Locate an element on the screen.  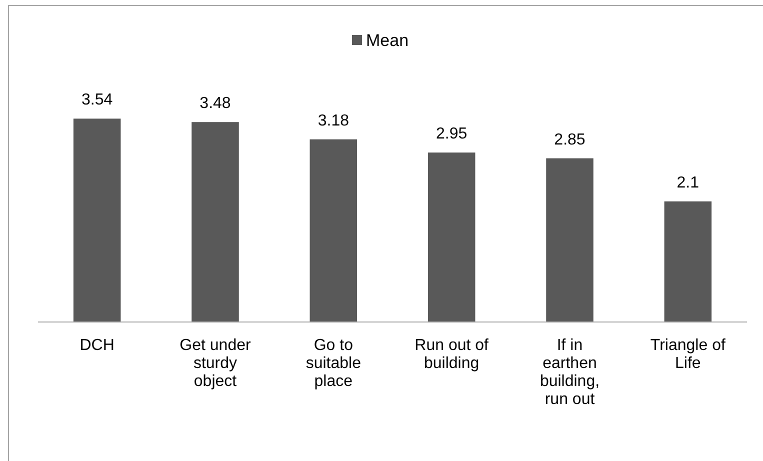
data-label: 3.54 is located at coordinates (97, 100).